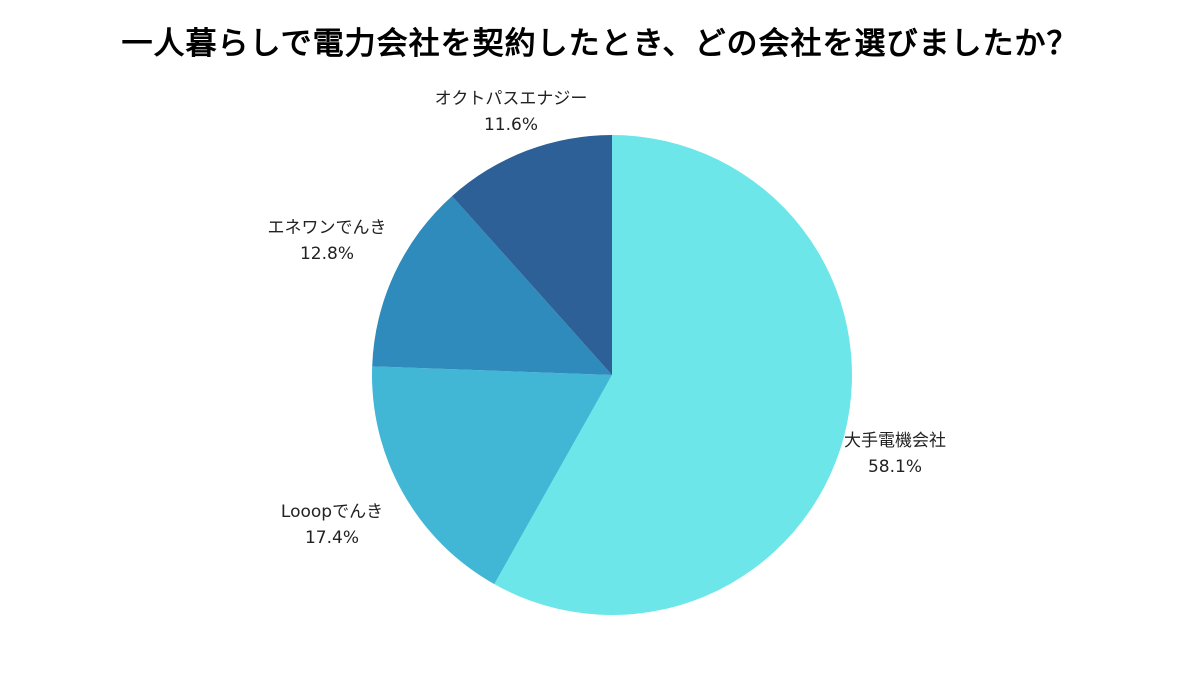  Describe the element at coordinates (600, 44) in the screenshot. I see `chart-title: 一人暮らしで電力会社を契約したとき、どの会社を選びましたか？` at that location.